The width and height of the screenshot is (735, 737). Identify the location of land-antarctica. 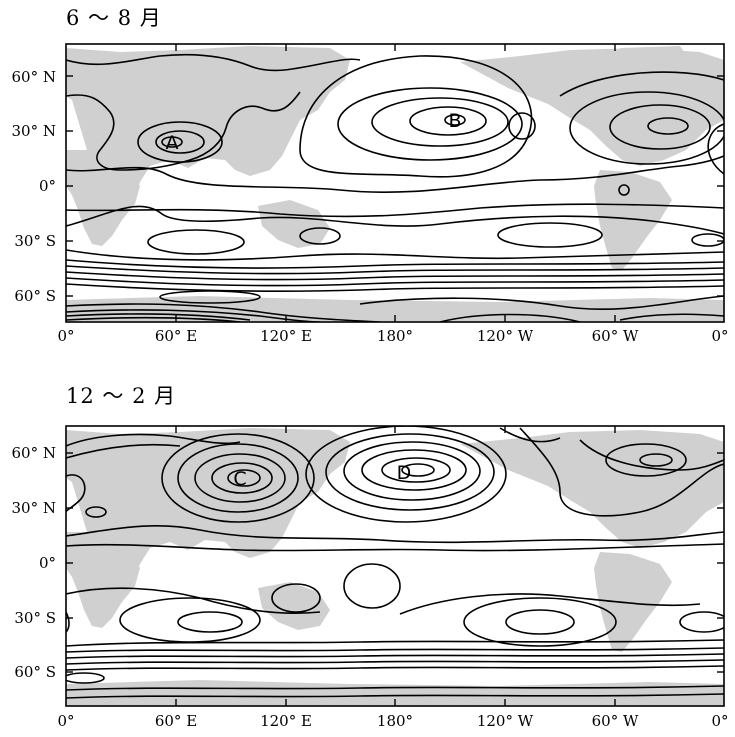
(395, 693).